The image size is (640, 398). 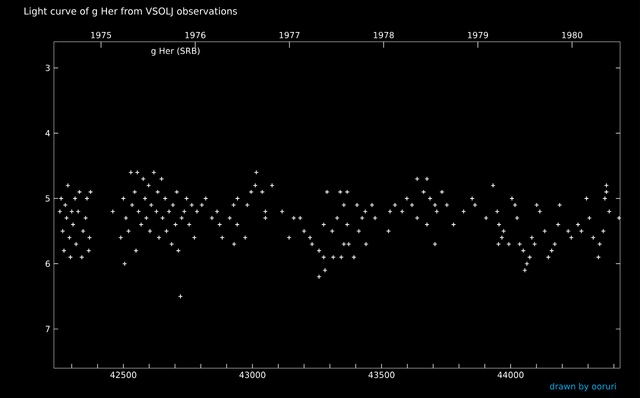 I want to click on y-tick-label: 6, so click(x=48, y=263).